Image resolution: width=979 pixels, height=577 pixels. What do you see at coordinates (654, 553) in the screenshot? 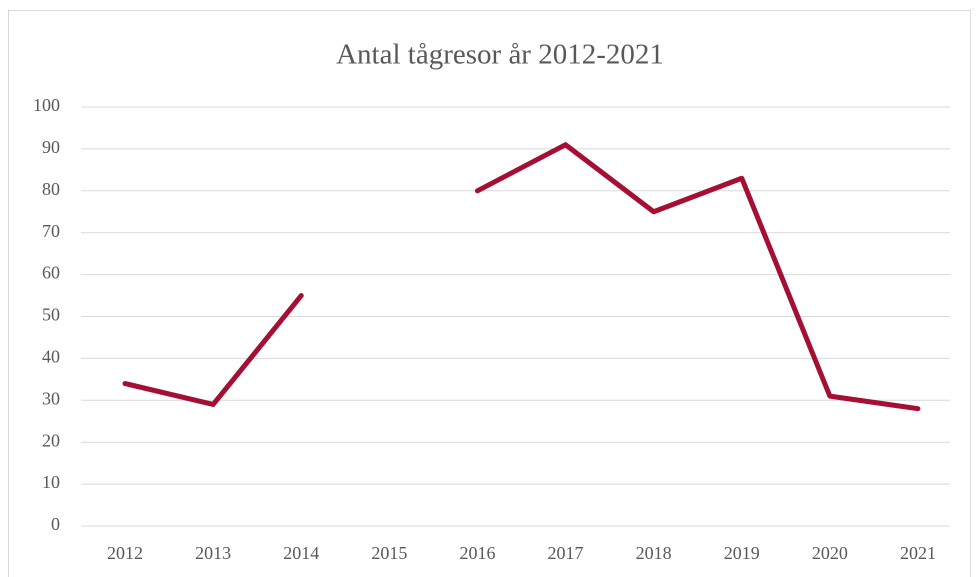
I see `x-tick-label: 2018` at bounding box center [654, 553].